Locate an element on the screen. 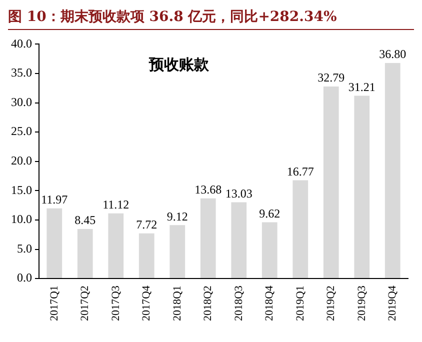 This screenshot has height=342, width=422. data-label: 16.77 is located at coordinates (300, 171).